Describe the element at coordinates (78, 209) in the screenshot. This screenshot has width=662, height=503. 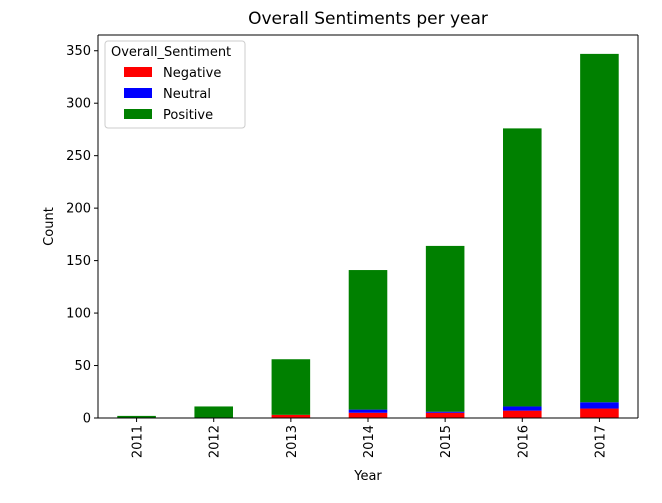
I see `y-tick-label: 200` at that location.